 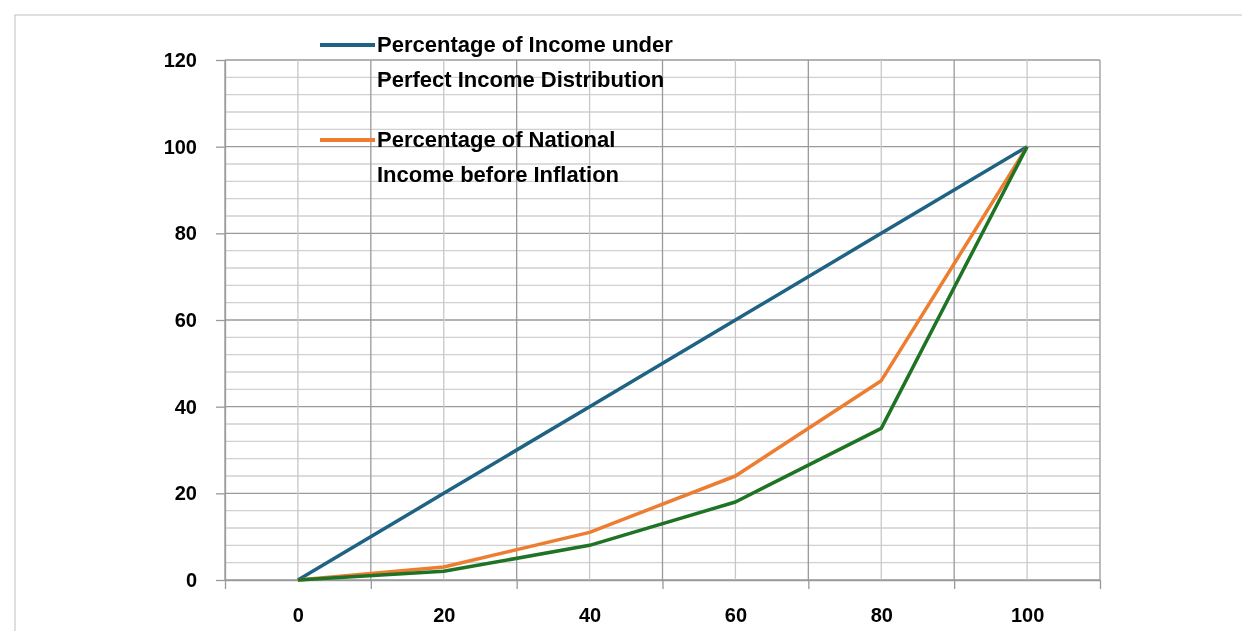 I want to click on y-tick-label: 60, so click(x=185, y=319).